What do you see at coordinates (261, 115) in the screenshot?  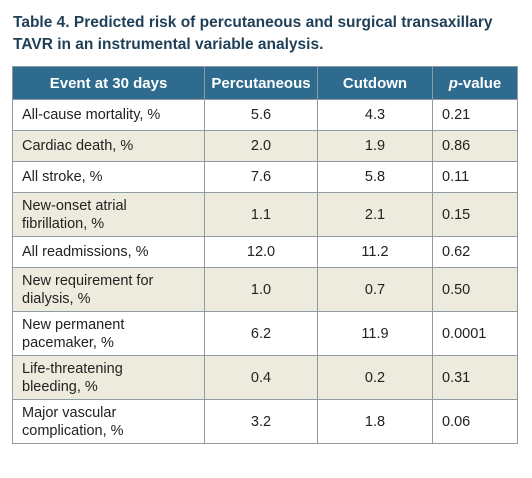 I see `cell-percutaneous: 5.6` at bounding box center [261, 115].